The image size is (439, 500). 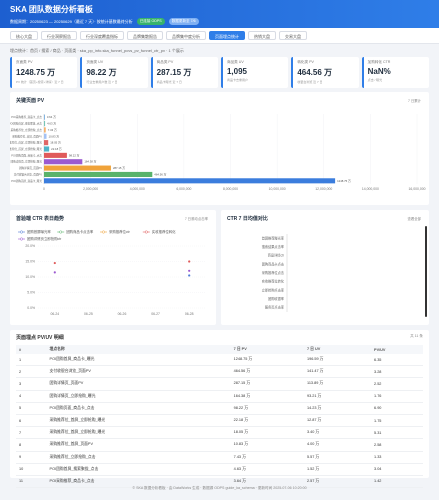 What do you see at coordinates (267, 372) in the screenshot?
I see `table-cell: 464.56 万` at bounding box center [267, 372].